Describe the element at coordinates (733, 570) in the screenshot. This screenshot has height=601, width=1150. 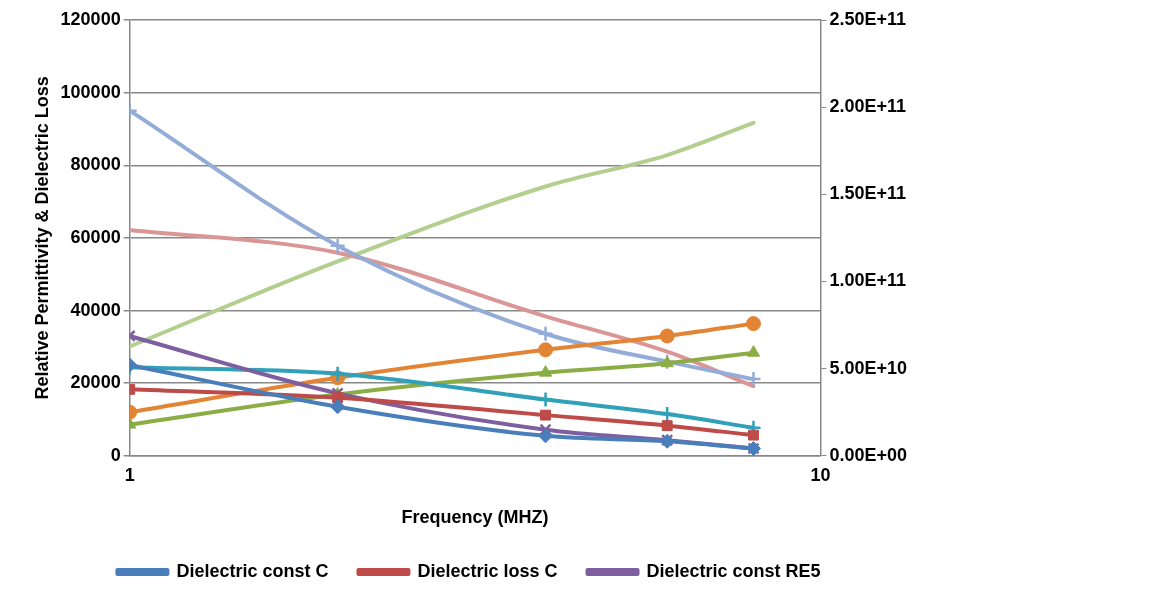
I see `legend-label: Dielectric const RE5` at that location.